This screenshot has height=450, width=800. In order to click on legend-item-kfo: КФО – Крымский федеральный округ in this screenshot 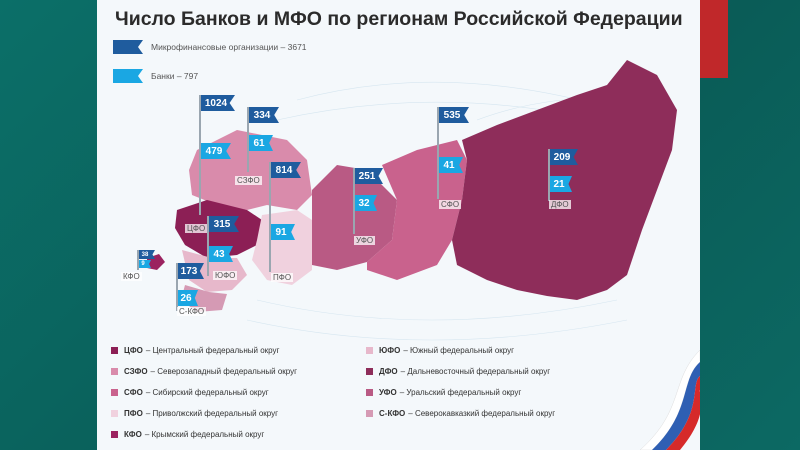, I will do `click(187, 434)`.